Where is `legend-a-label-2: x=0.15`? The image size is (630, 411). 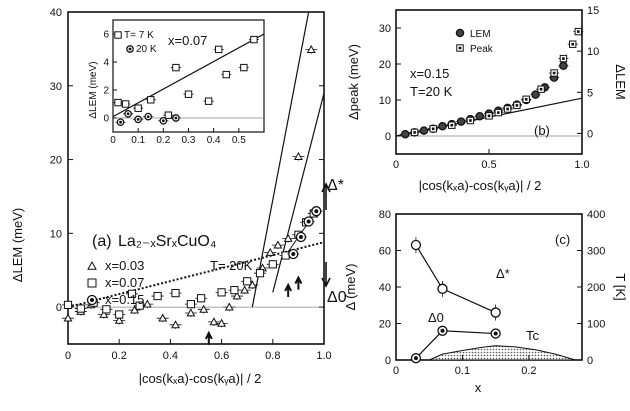
legend-a-label-2: x=0.15 is located at coordinates (124, 299).